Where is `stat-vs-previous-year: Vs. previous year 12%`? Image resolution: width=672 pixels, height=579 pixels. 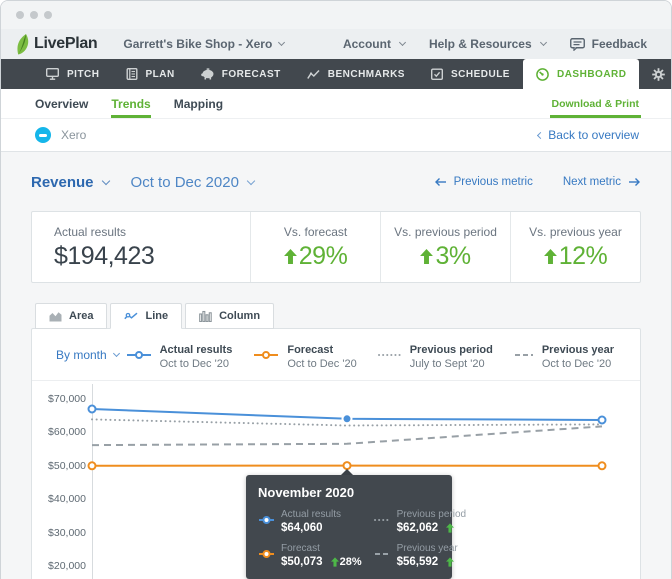
stat-vs-previous-year: Vs. previous year 12% is located at coordinates (575, 247).